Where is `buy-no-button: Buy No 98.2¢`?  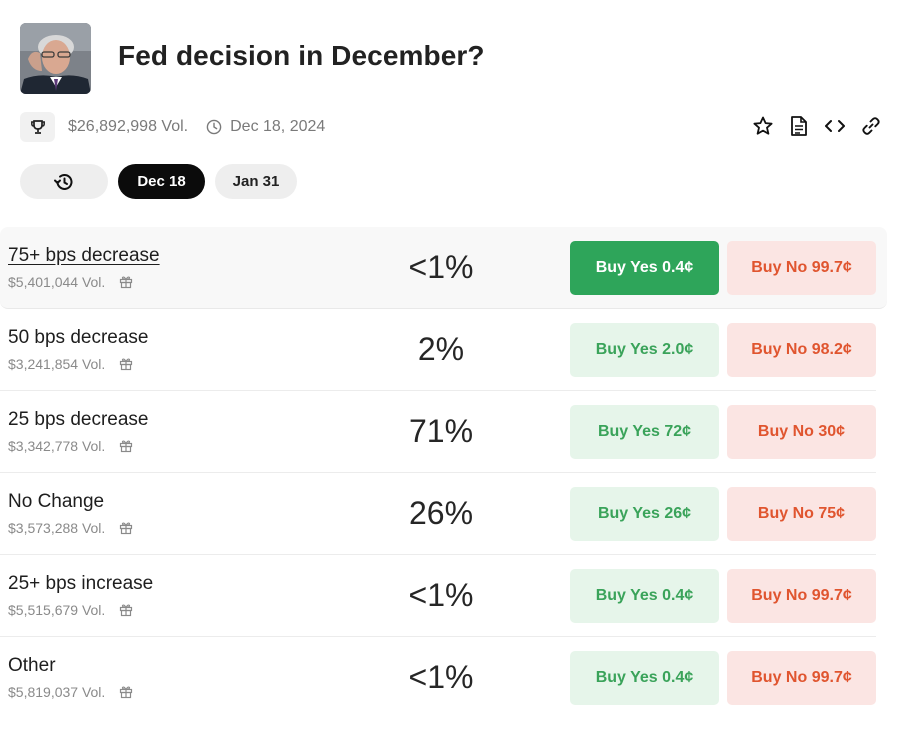 buy-no-button: Buy No 98.2¢ is located at coordinates (801, 350).